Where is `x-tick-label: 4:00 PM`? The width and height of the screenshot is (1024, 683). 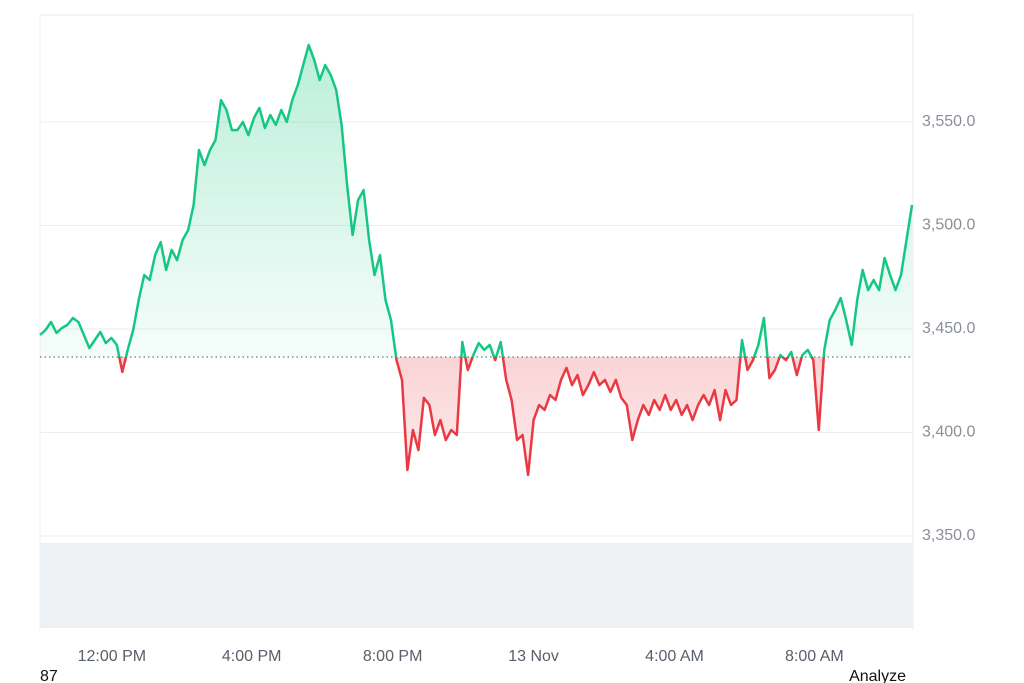
x-tick-label: 4:00 PM is located at coordinates (252, 656).